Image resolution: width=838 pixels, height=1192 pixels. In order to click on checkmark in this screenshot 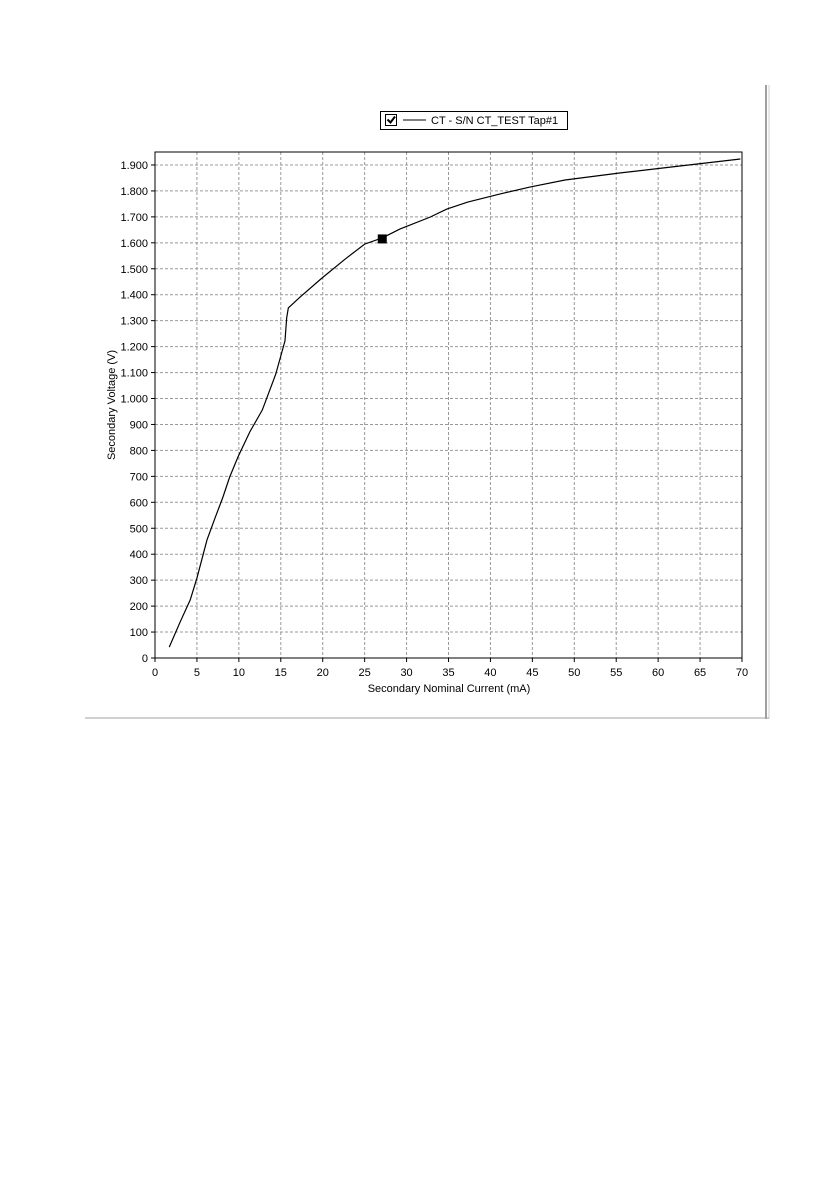, I will do `click(391, 120)`.